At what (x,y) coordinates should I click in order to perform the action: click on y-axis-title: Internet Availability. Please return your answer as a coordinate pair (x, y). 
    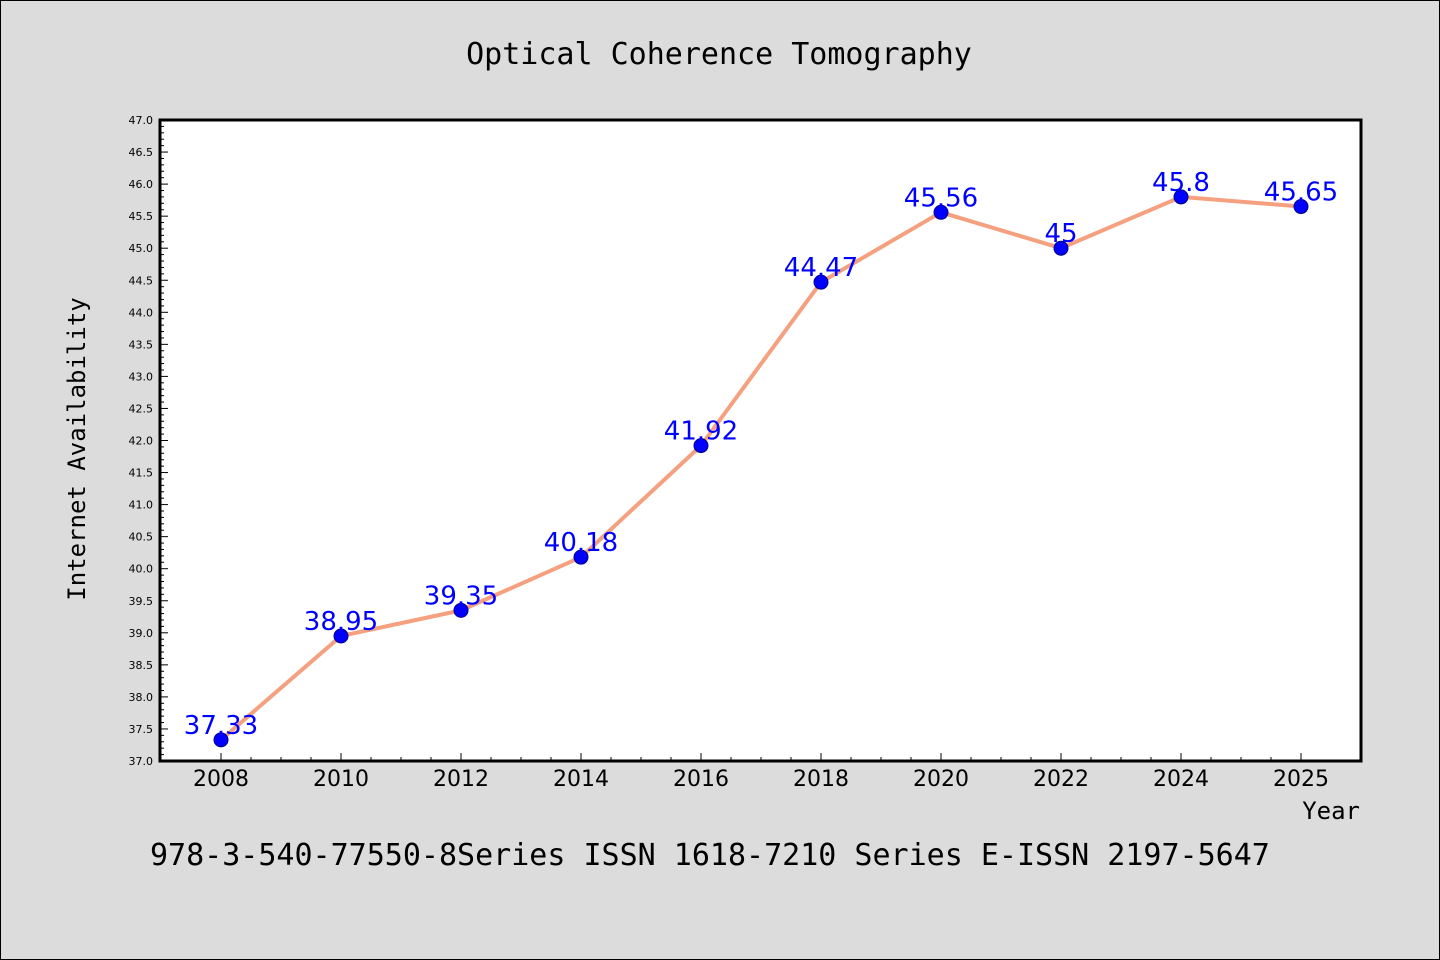
    Looking at the image, I should click on (77, 448).